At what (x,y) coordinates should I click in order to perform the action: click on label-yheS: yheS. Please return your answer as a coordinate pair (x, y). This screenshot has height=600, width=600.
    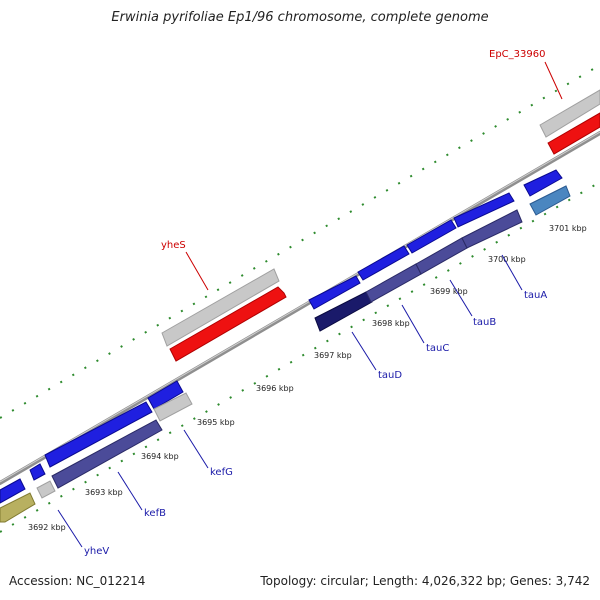
    Looking at the image, I should click on (173, 245).